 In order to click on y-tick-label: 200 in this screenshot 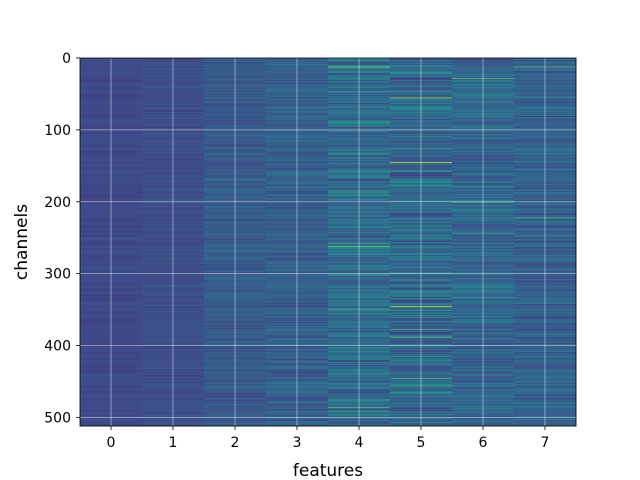, I will do `click(57, 203)`.